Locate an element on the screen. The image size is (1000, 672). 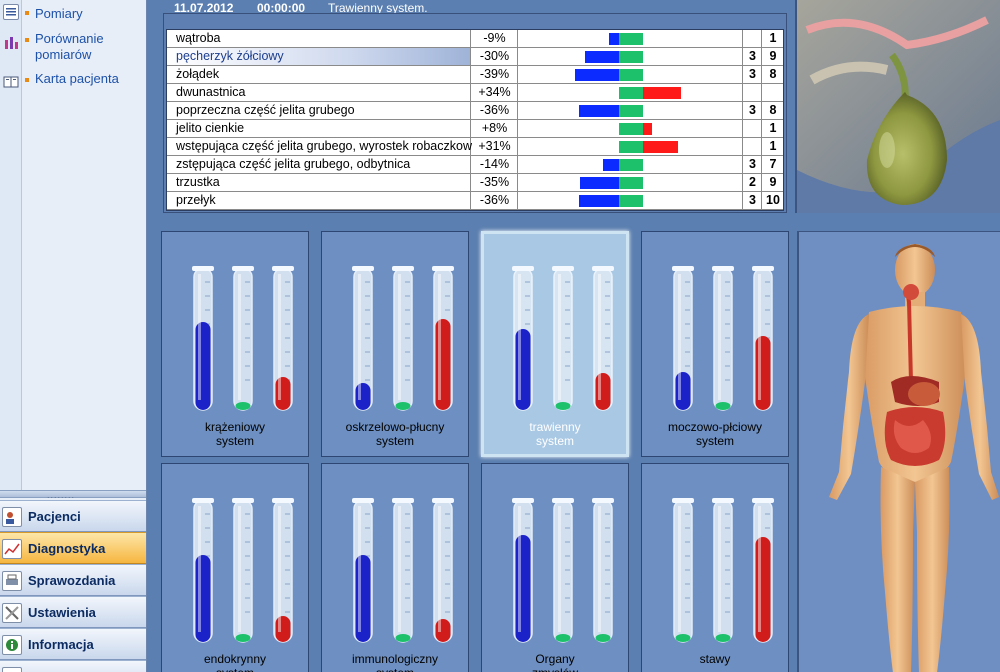
system-label: oskrzelowo-płucny is located at coordinates (395, 427).